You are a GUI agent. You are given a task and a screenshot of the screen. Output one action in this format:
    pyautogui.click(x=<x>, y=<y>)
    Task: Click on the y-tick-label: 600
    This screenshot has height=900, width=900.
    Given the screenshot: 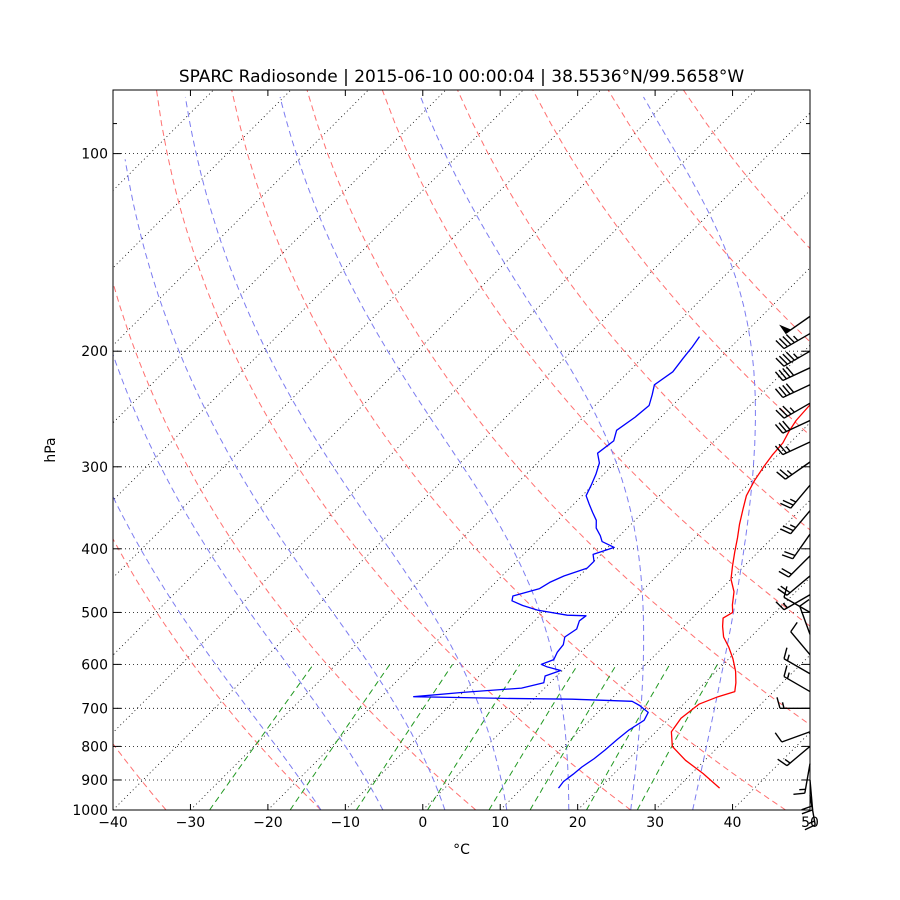 What is the action you would take?
    pyautogui.click(x=94, y=665)
    